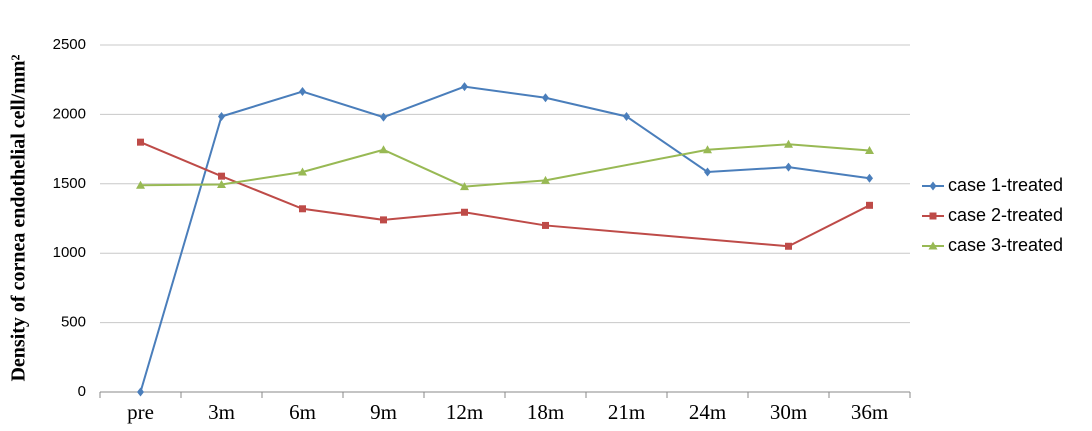  What do you see at coordinates (140, 412) in the screenshot?
I see `x-tick-label: pre` at bounding box center [140, 412].